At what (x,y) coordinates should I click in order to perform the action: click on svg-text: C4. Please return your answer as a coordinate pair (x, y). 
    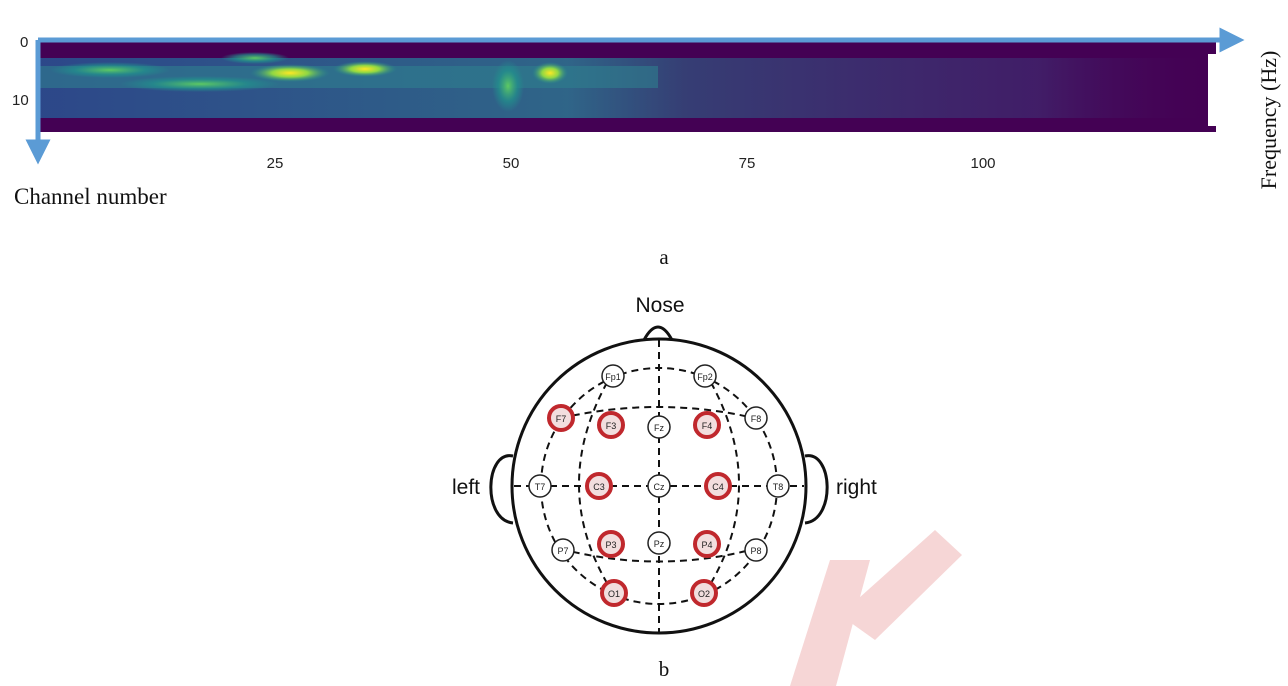
    Looking at the image, I should click on (718, 487).